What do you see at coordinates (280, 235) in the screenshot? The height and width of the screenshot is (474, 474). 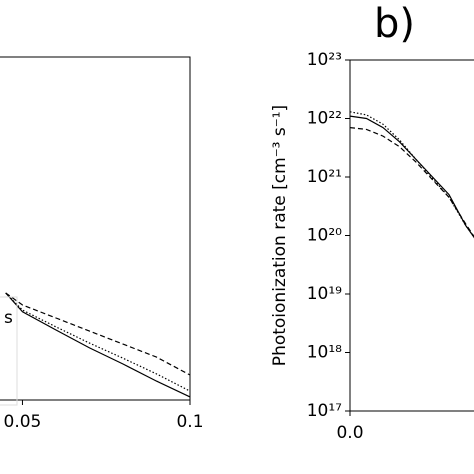 I see `y-axis-label: Photoionization rate [cm⁻³ s⁻¹]` at bounding box center [280, 235].